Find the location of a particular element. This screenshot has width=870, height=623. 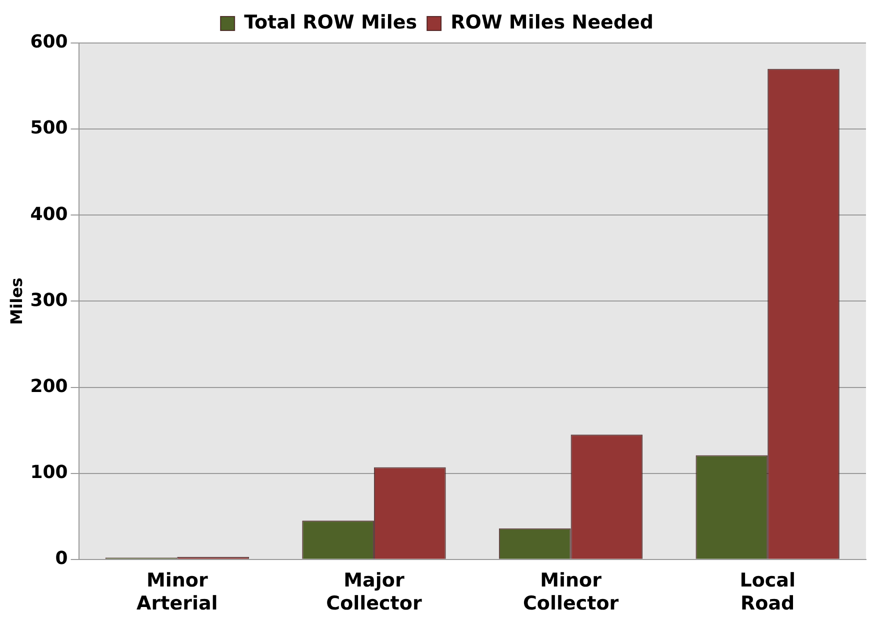

x-tick-label: Major Collector is located at coordinates (374, 592).